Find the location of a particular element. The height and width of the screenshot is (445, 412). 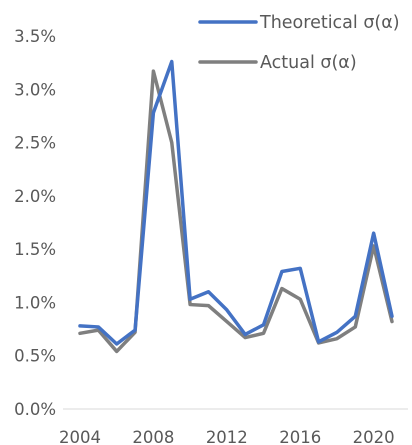

x-tick-label: 2008 is located at coordinates (153, 436).